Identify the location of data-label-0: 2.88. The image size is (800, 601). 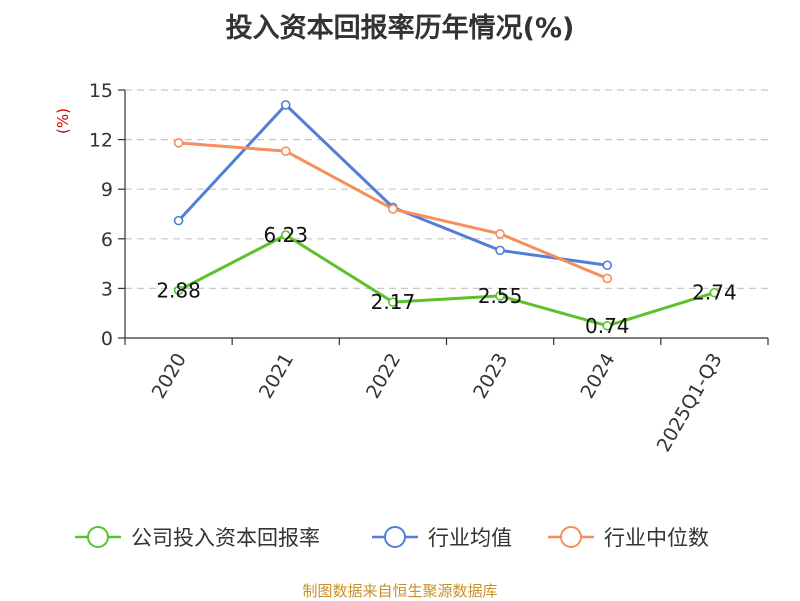
(178, 290).